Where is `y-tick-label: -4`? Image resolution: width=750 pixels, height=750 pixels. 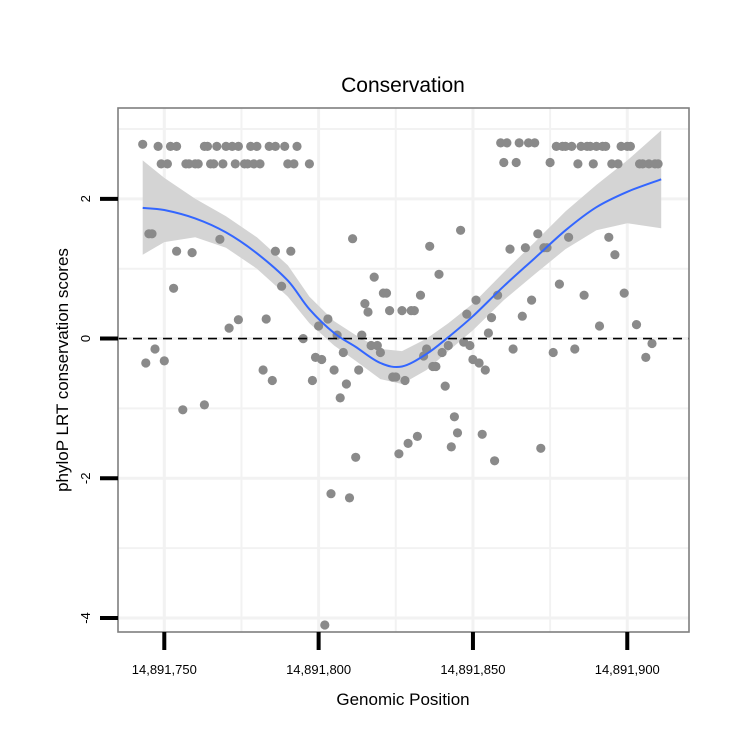
y-tick-label: -4 is located at coordinates (85, 618).